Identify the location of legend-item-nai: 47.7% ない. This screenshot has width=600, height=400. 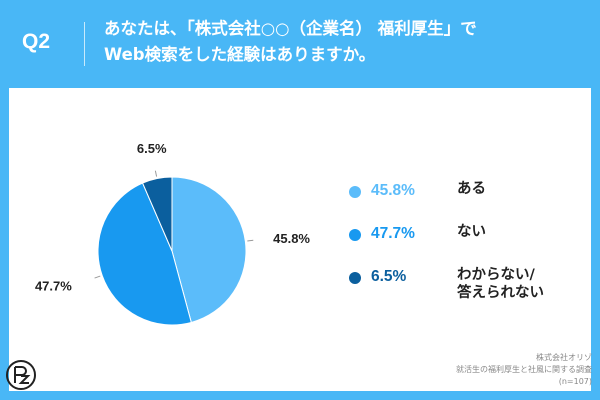
(417, 238).